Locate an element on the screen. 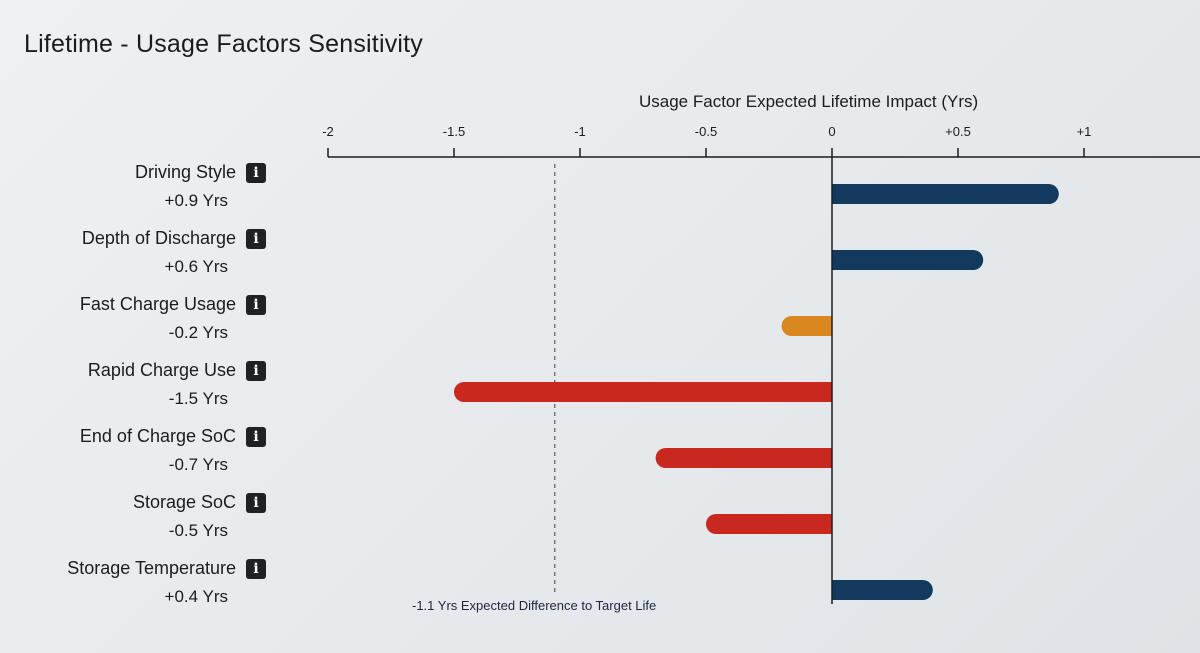  category-label: Storage SoC is located at coordinates (184, 502).